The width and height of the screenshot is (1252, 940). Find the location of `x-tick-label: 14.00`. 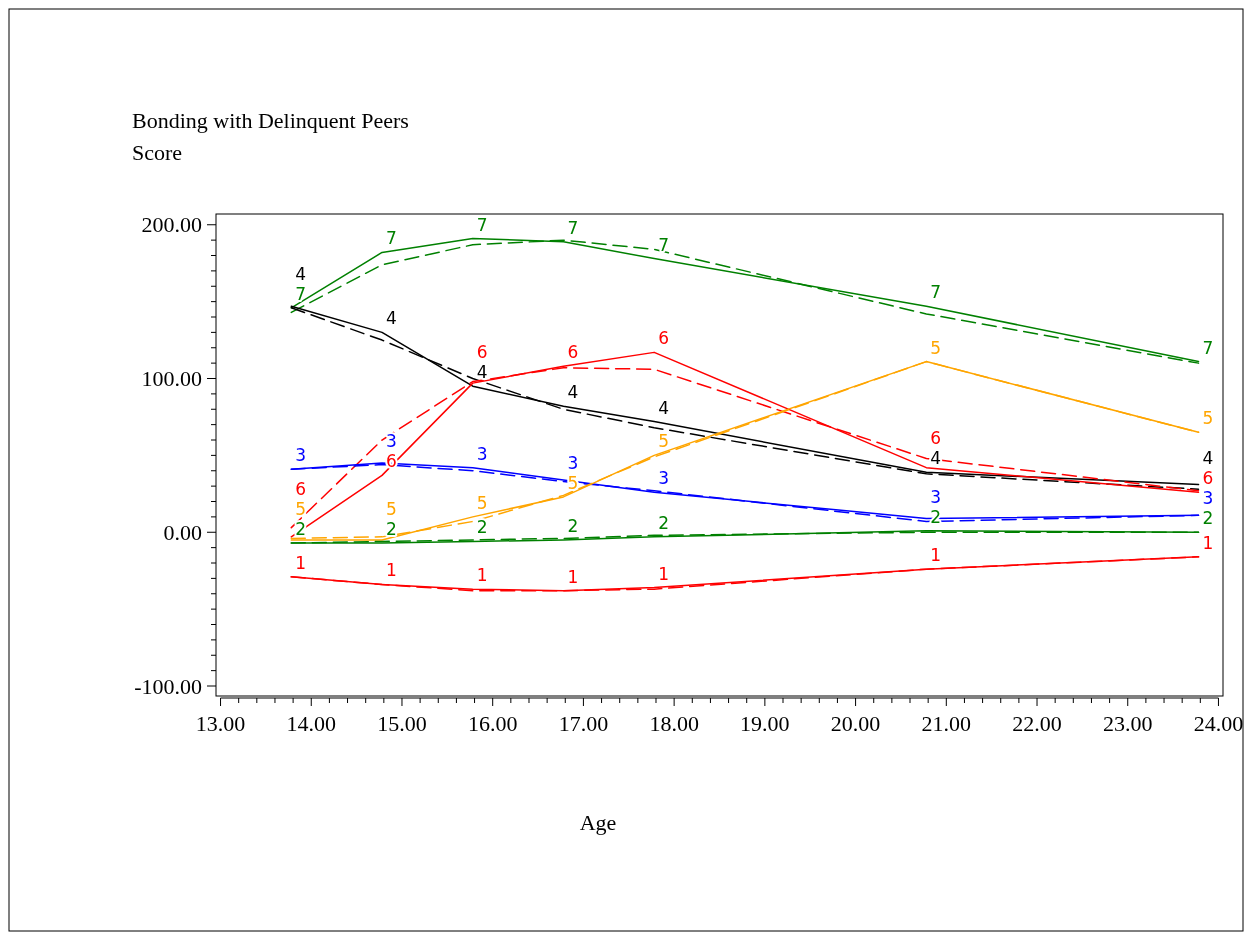

x-tick-label: 14.00 is located at coordinates (311, 723).